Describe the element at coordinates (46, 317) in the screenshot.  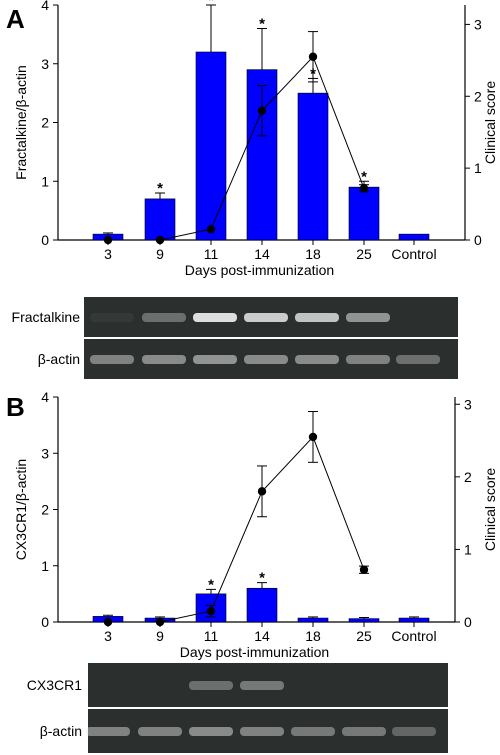
I see `gel-row-label: Fractalkine` at that location.